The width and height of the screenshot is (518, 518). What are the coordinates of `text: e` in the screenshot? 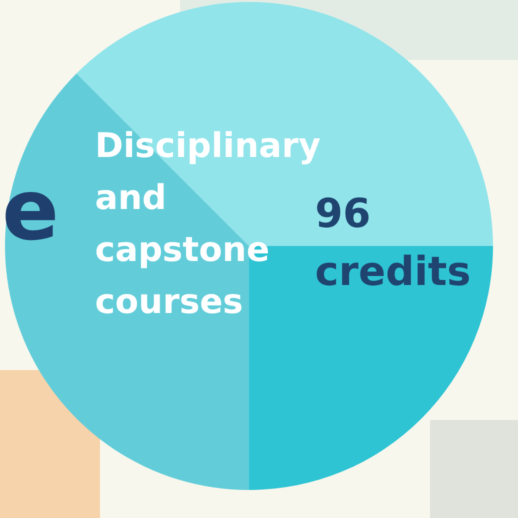 It's located at (30, 210).